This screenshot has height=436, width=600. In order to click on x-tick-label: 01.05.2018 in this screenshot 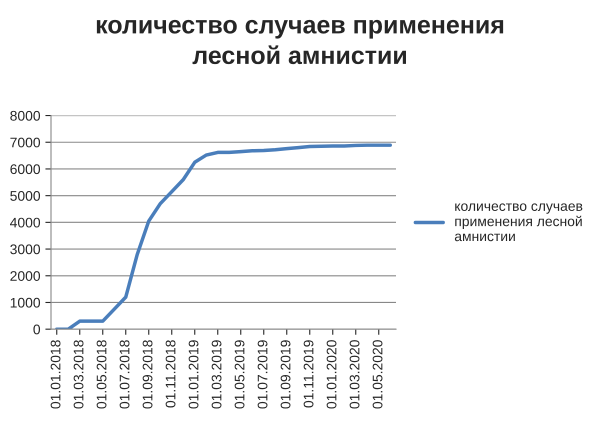, I will do `click(101, 374)`.